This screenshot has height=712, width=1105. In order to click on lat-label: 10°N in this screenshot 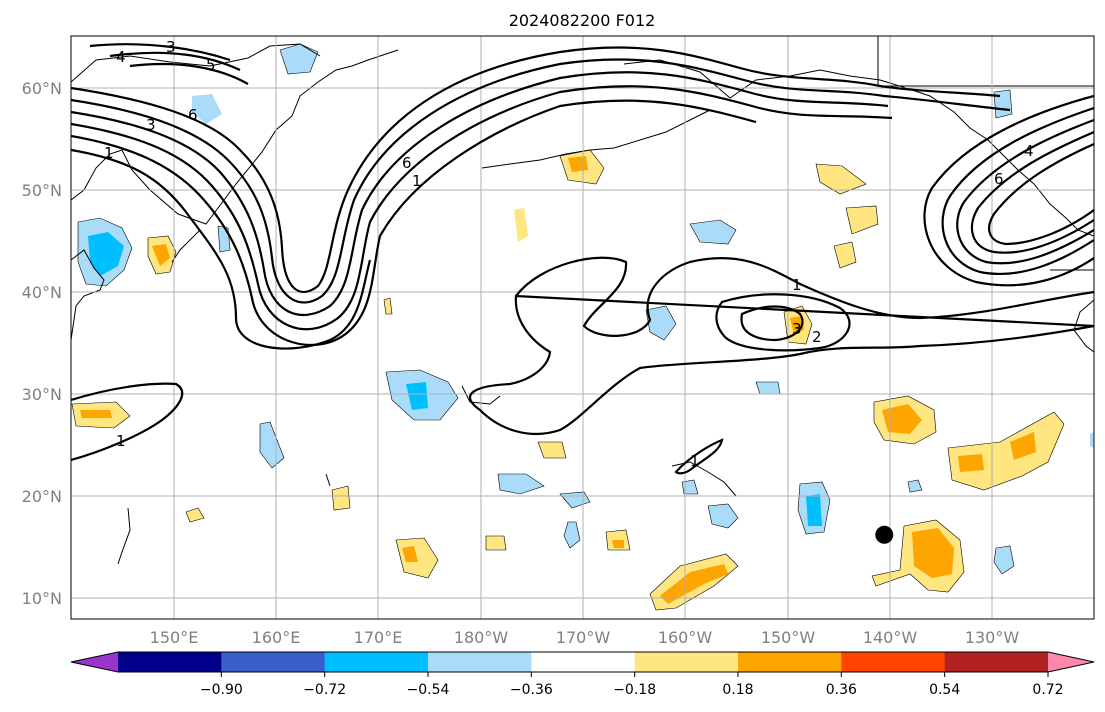, I will do `click(42, 598)`.